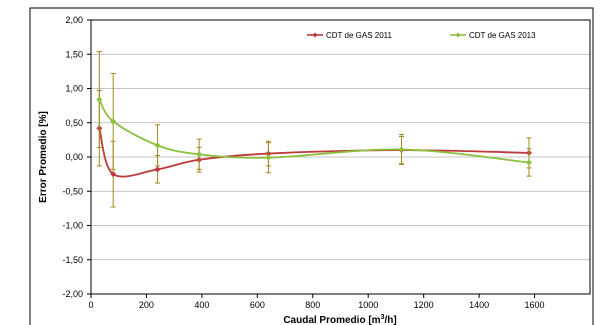 This screenshot has height=325, width=612. What do you see at coordinates (257, 305) in the screenshot?
I see `x-tick-label: 600` at bounding box center [257, 305].